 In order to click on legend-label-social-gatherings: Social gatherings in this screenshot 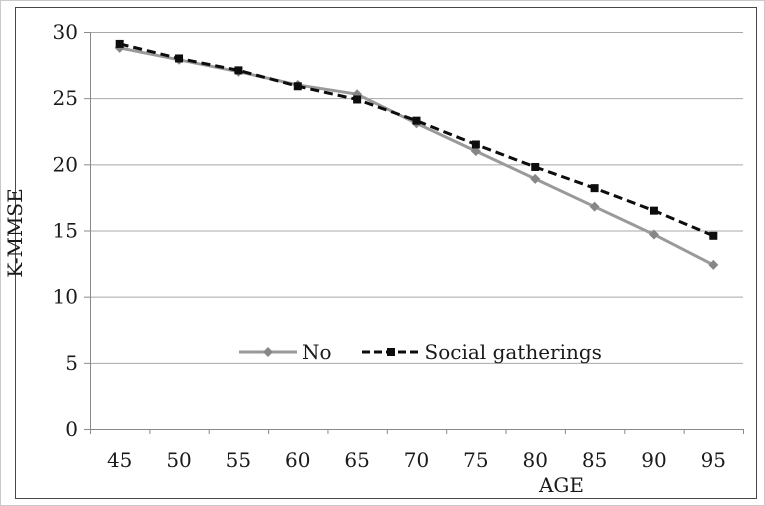, I will do `click(513, 352)`.